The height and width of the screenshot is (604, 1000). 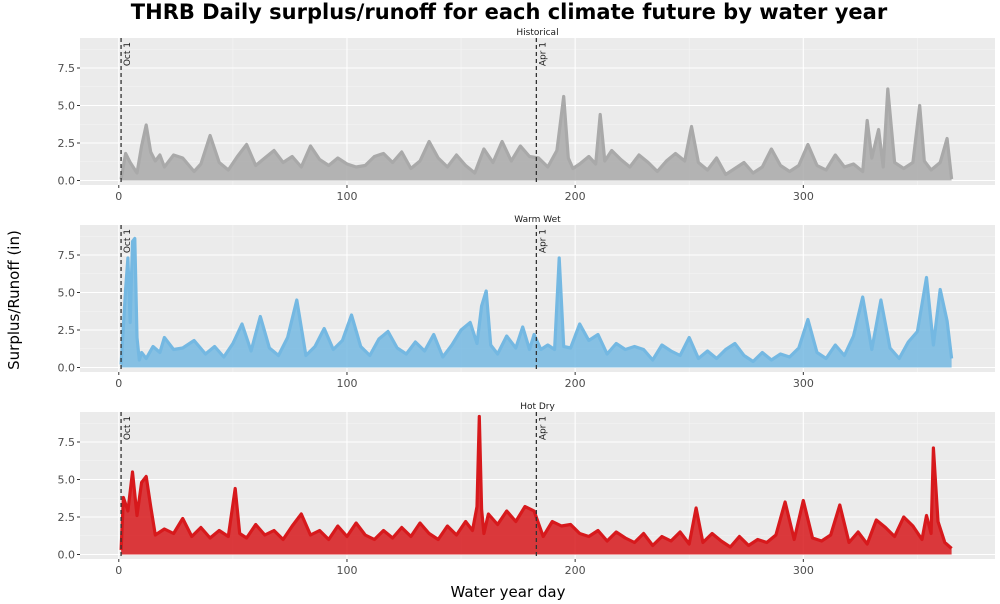 What do you see at coordinates (537, 220) in the screenshot?
I see `panel-title: Warm Wet` at bounding box center [537, 220].